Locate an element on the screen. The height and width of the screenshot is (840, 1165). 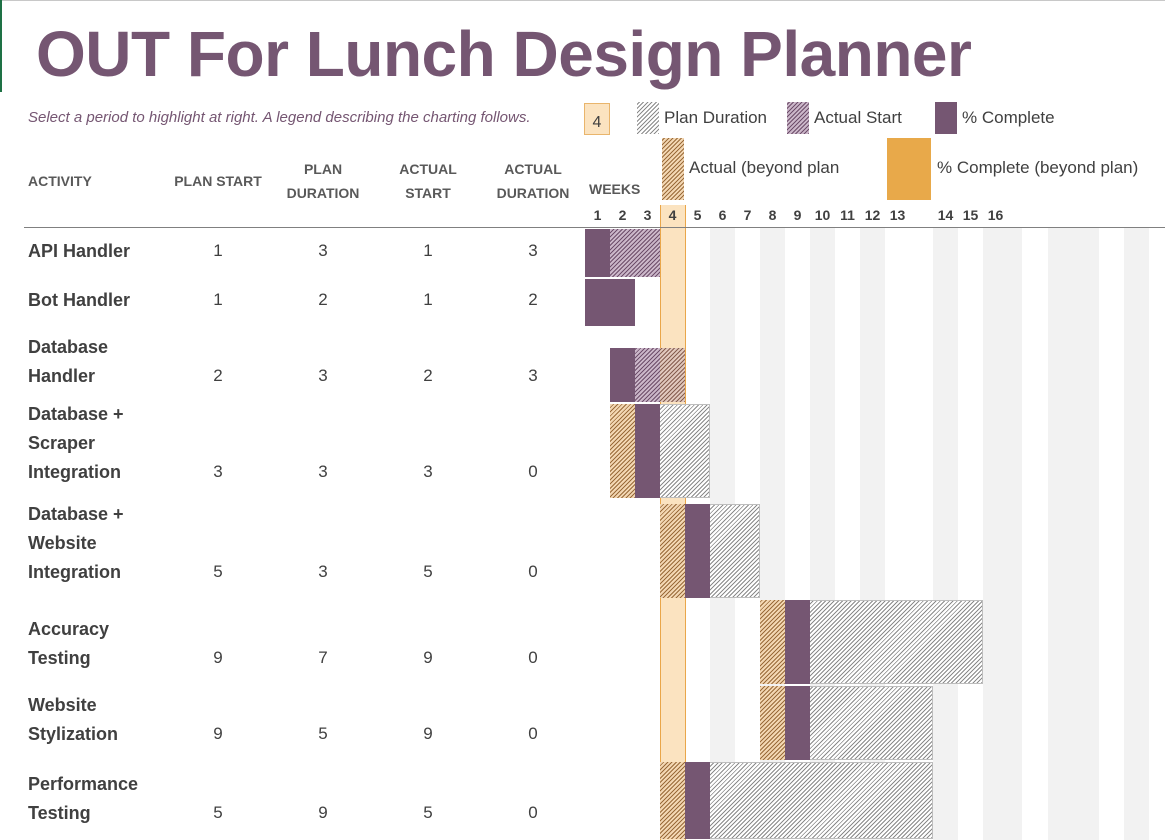
legend-percent-complete-swatch is located at coordinates (946, 118).